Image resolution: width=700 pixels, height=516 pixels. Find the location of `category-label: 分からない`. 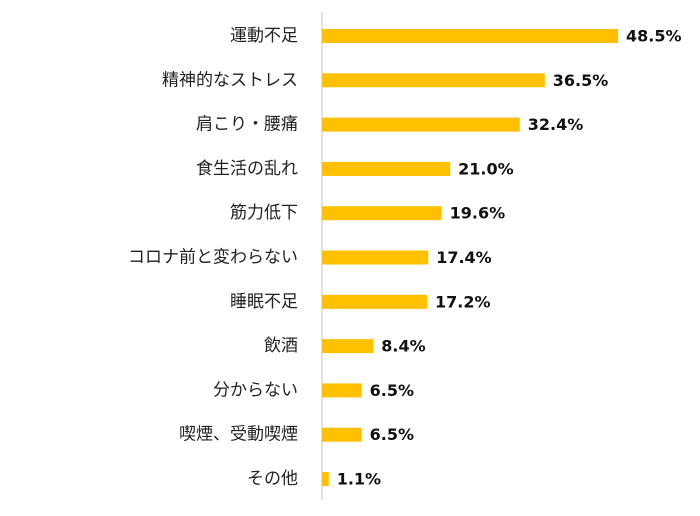

category-label: 分からない is located at coordinates (255, 390).